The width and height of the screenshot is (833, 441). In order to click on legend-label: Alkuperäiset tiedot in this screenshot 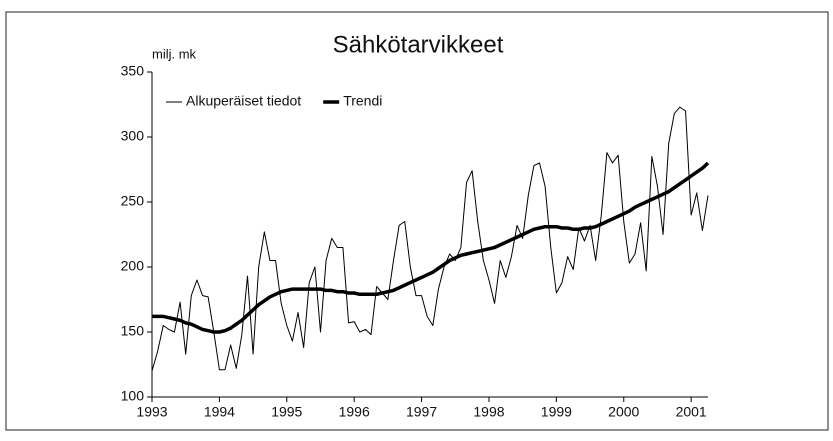, I will do `click(243, 101)`.